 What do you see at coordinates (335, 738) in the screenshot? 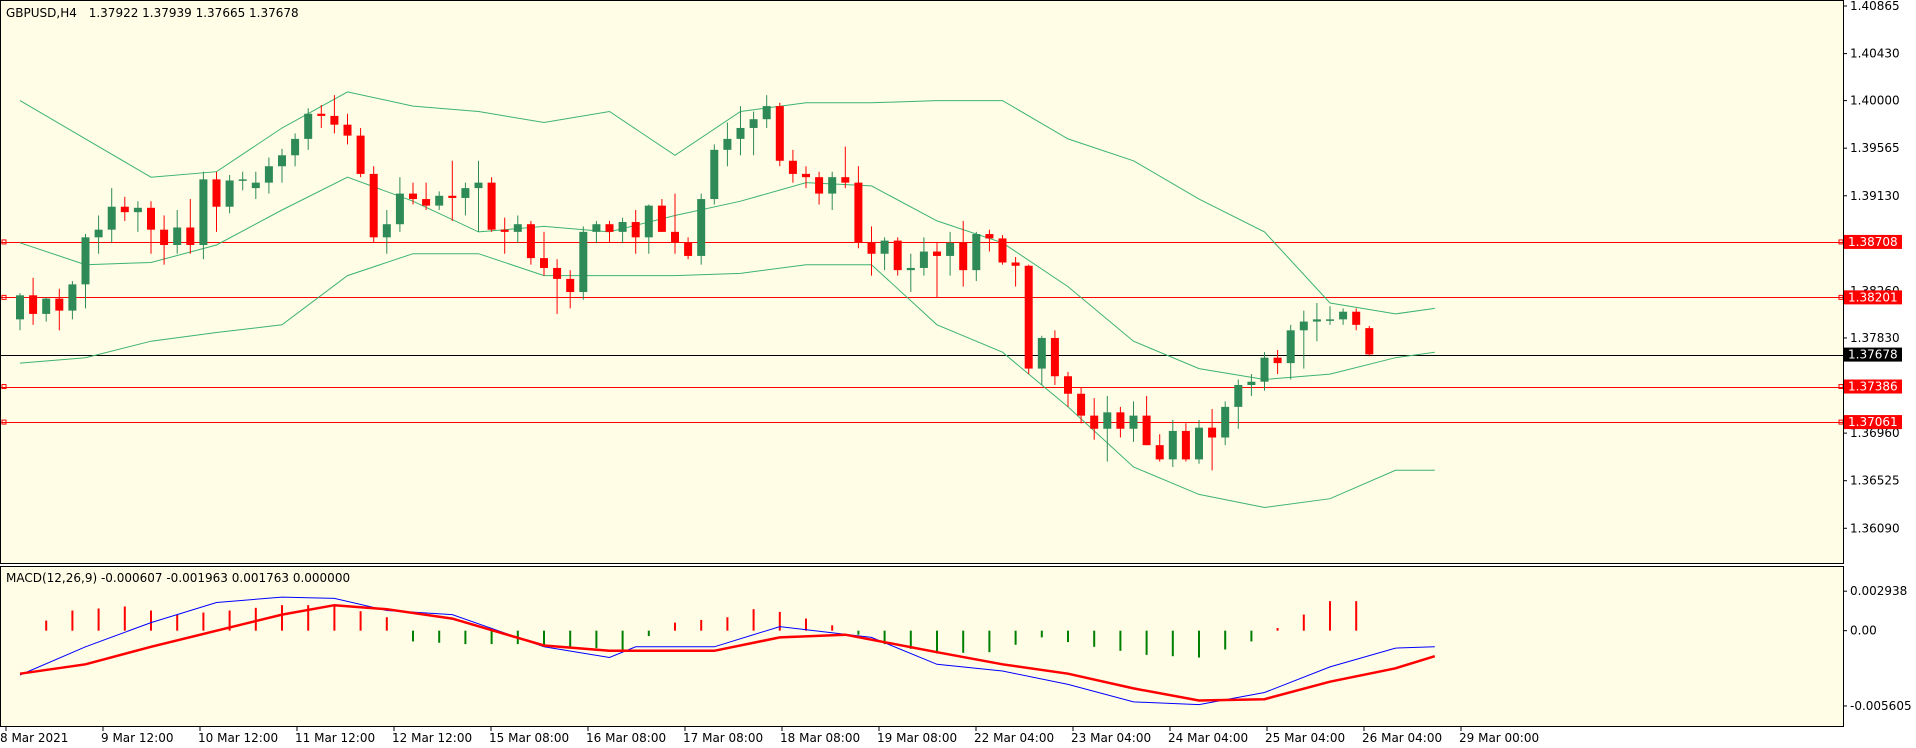
I see `time-tick-label: 11 Mar 12:00` at bounding box center [335, 738].